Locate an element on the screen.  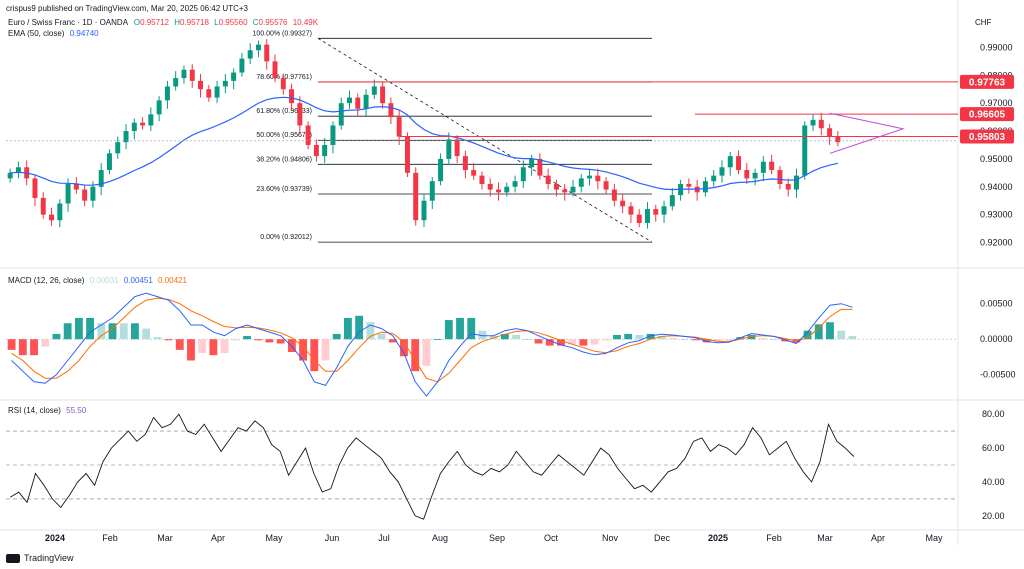
rsi-tick-label: 60.00 is located at coordinates (993, 448).